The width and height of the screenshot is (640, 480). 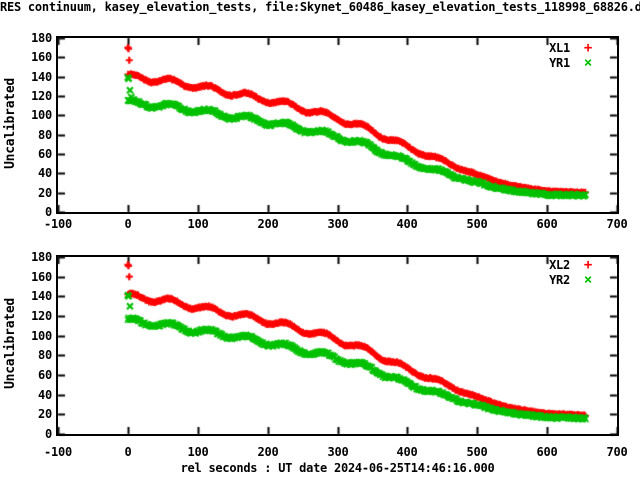 What do you see at coordinates (559, 265) in the screenshot?
I see `legend-label-xl2: XL2` at bounding box center [559, 265].